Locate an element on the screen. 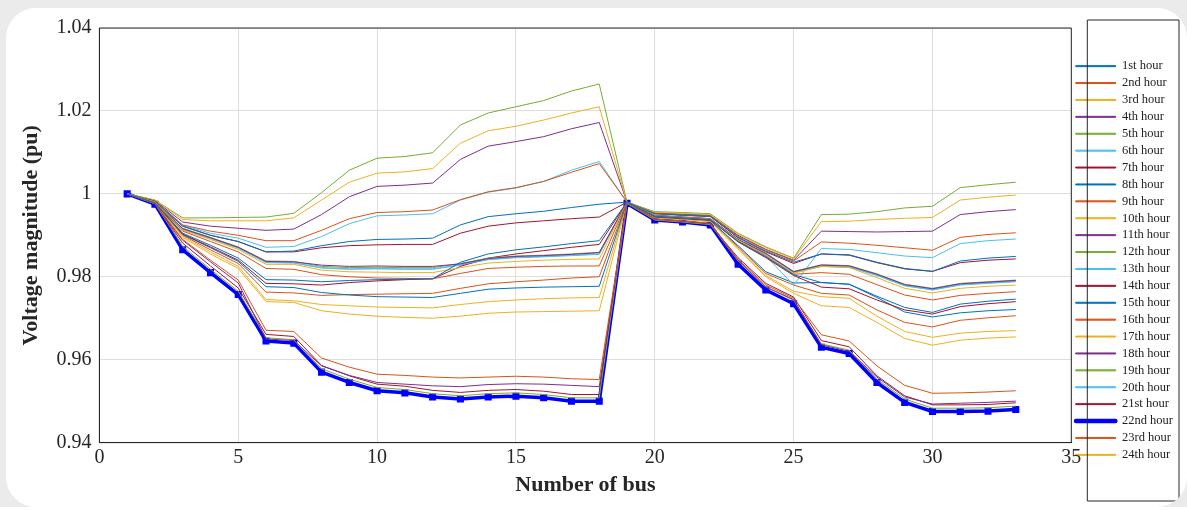  legend-label: 24th hour is located at coordinates (1146, 454).